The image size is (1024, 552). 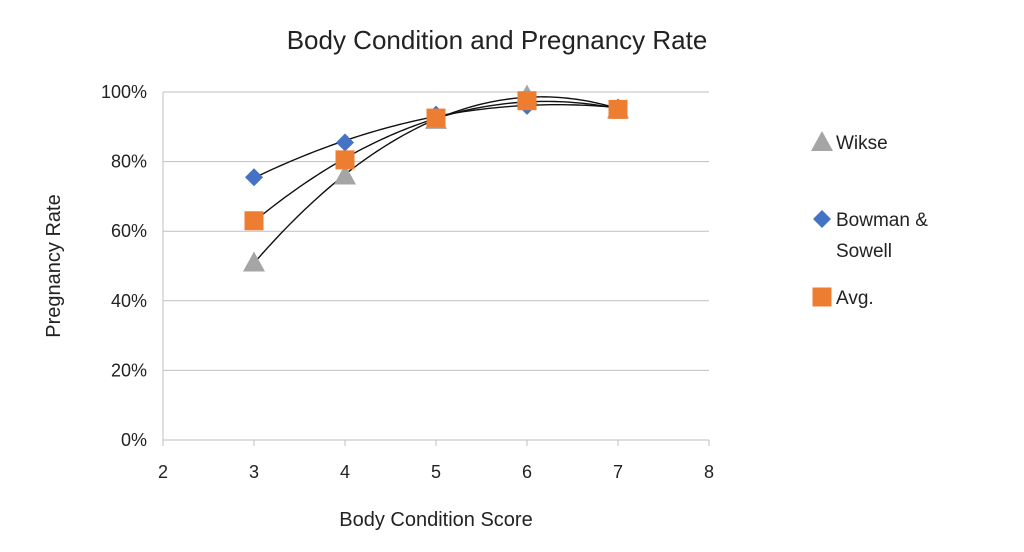 What do you see at coordinates (129, 301) in the screenshot?
I see `y-tick-label: 40%` at bounding box center [129, 301].